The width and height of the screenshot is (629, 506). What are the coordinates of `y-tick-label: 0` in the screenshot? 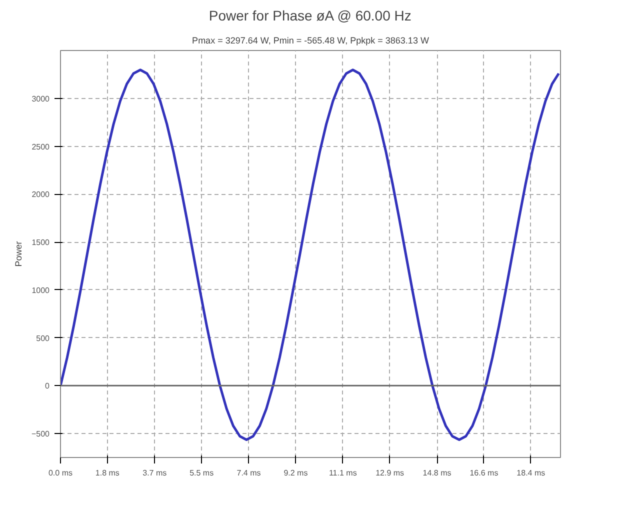 It's located at (47, 386).